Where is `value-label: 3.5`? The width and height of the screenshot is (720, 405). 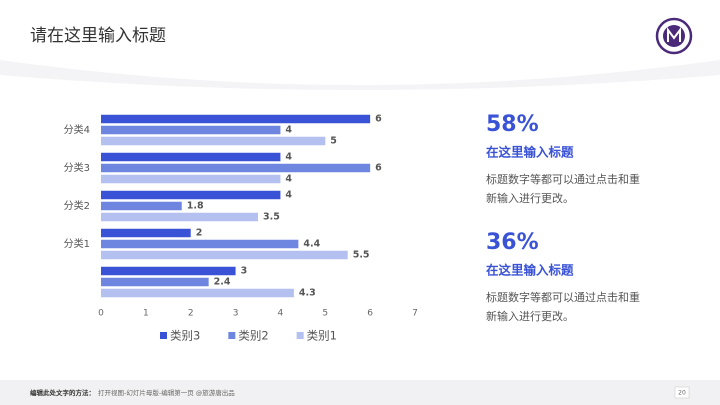 value-label: 3.5 is located at coordinates (271, 217).